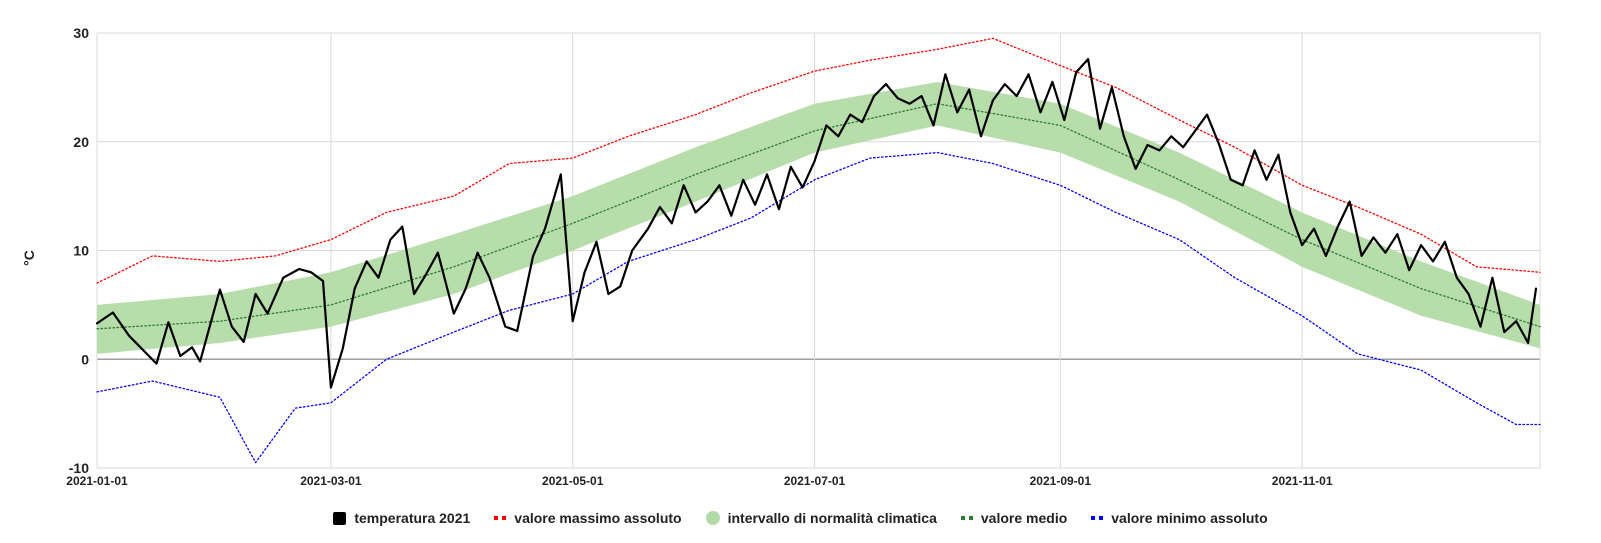  What do you see at coordinates (598, 518) in the screenshot?
I see `legend-label: valore massimo assoluto` at bounding box center [598, 518].